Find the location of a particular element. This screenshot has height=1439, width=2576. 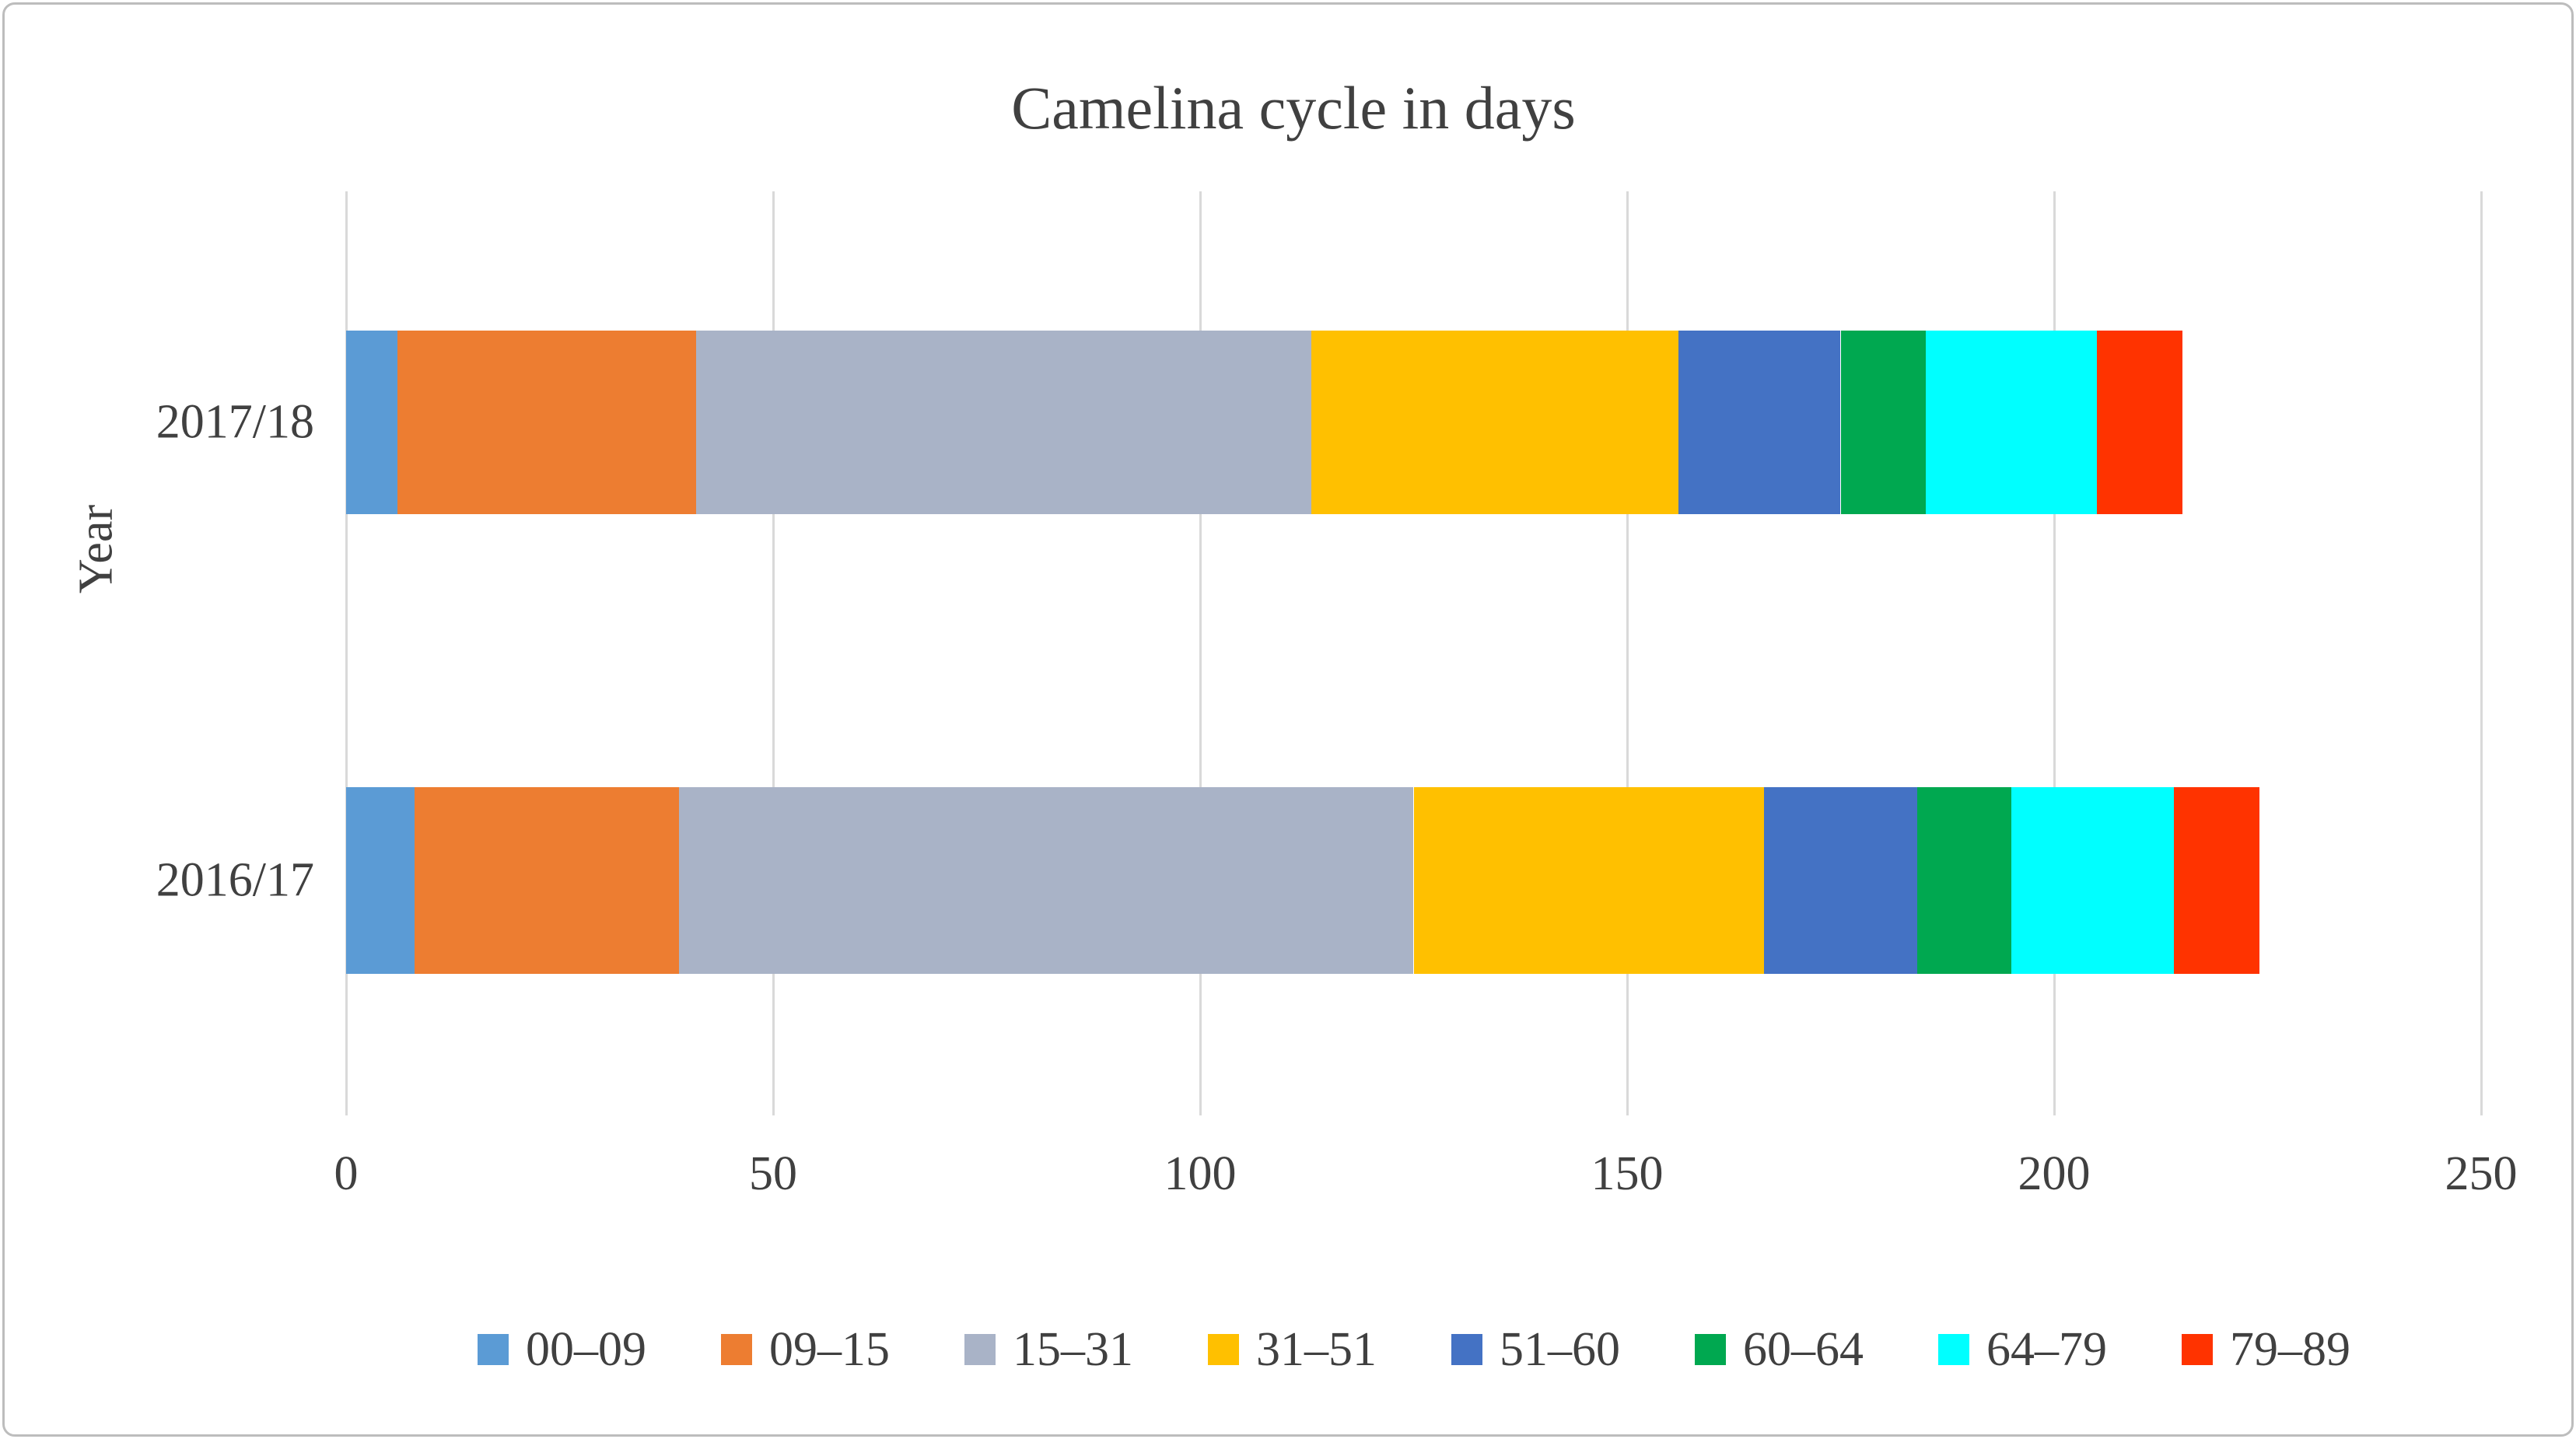

legend-item-31–51: 31–51 is located at coordinates (1293, 1350).